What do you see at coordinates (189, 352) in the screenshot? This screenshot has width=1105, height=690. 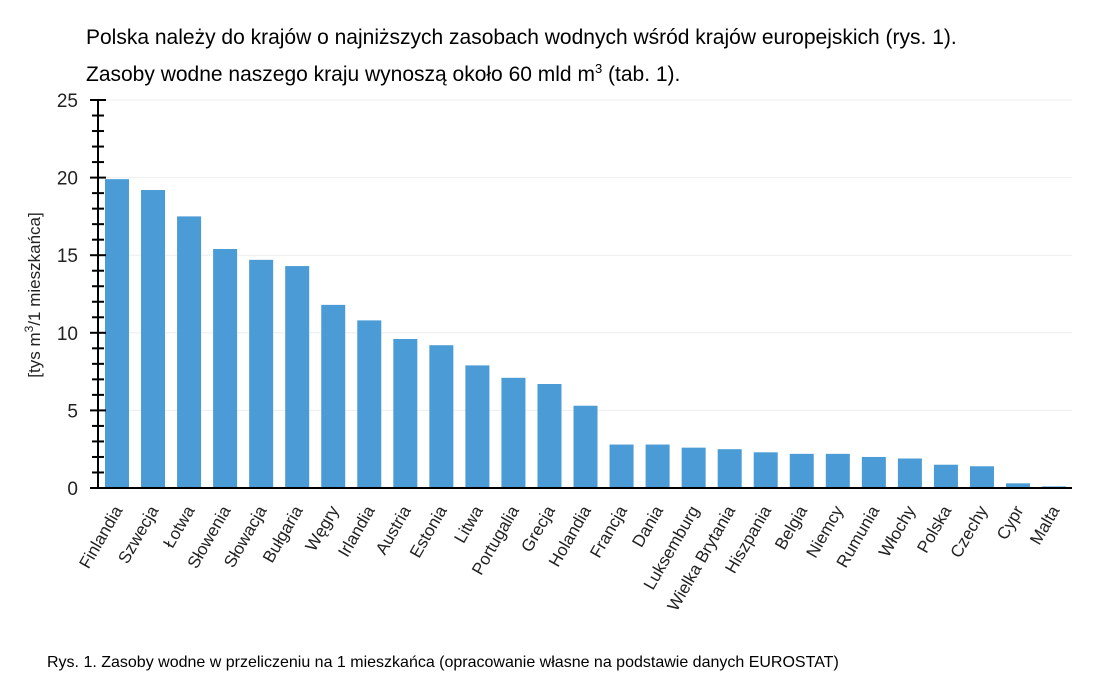 I see `bar-Łotwa` at bounding box center [189, 352].